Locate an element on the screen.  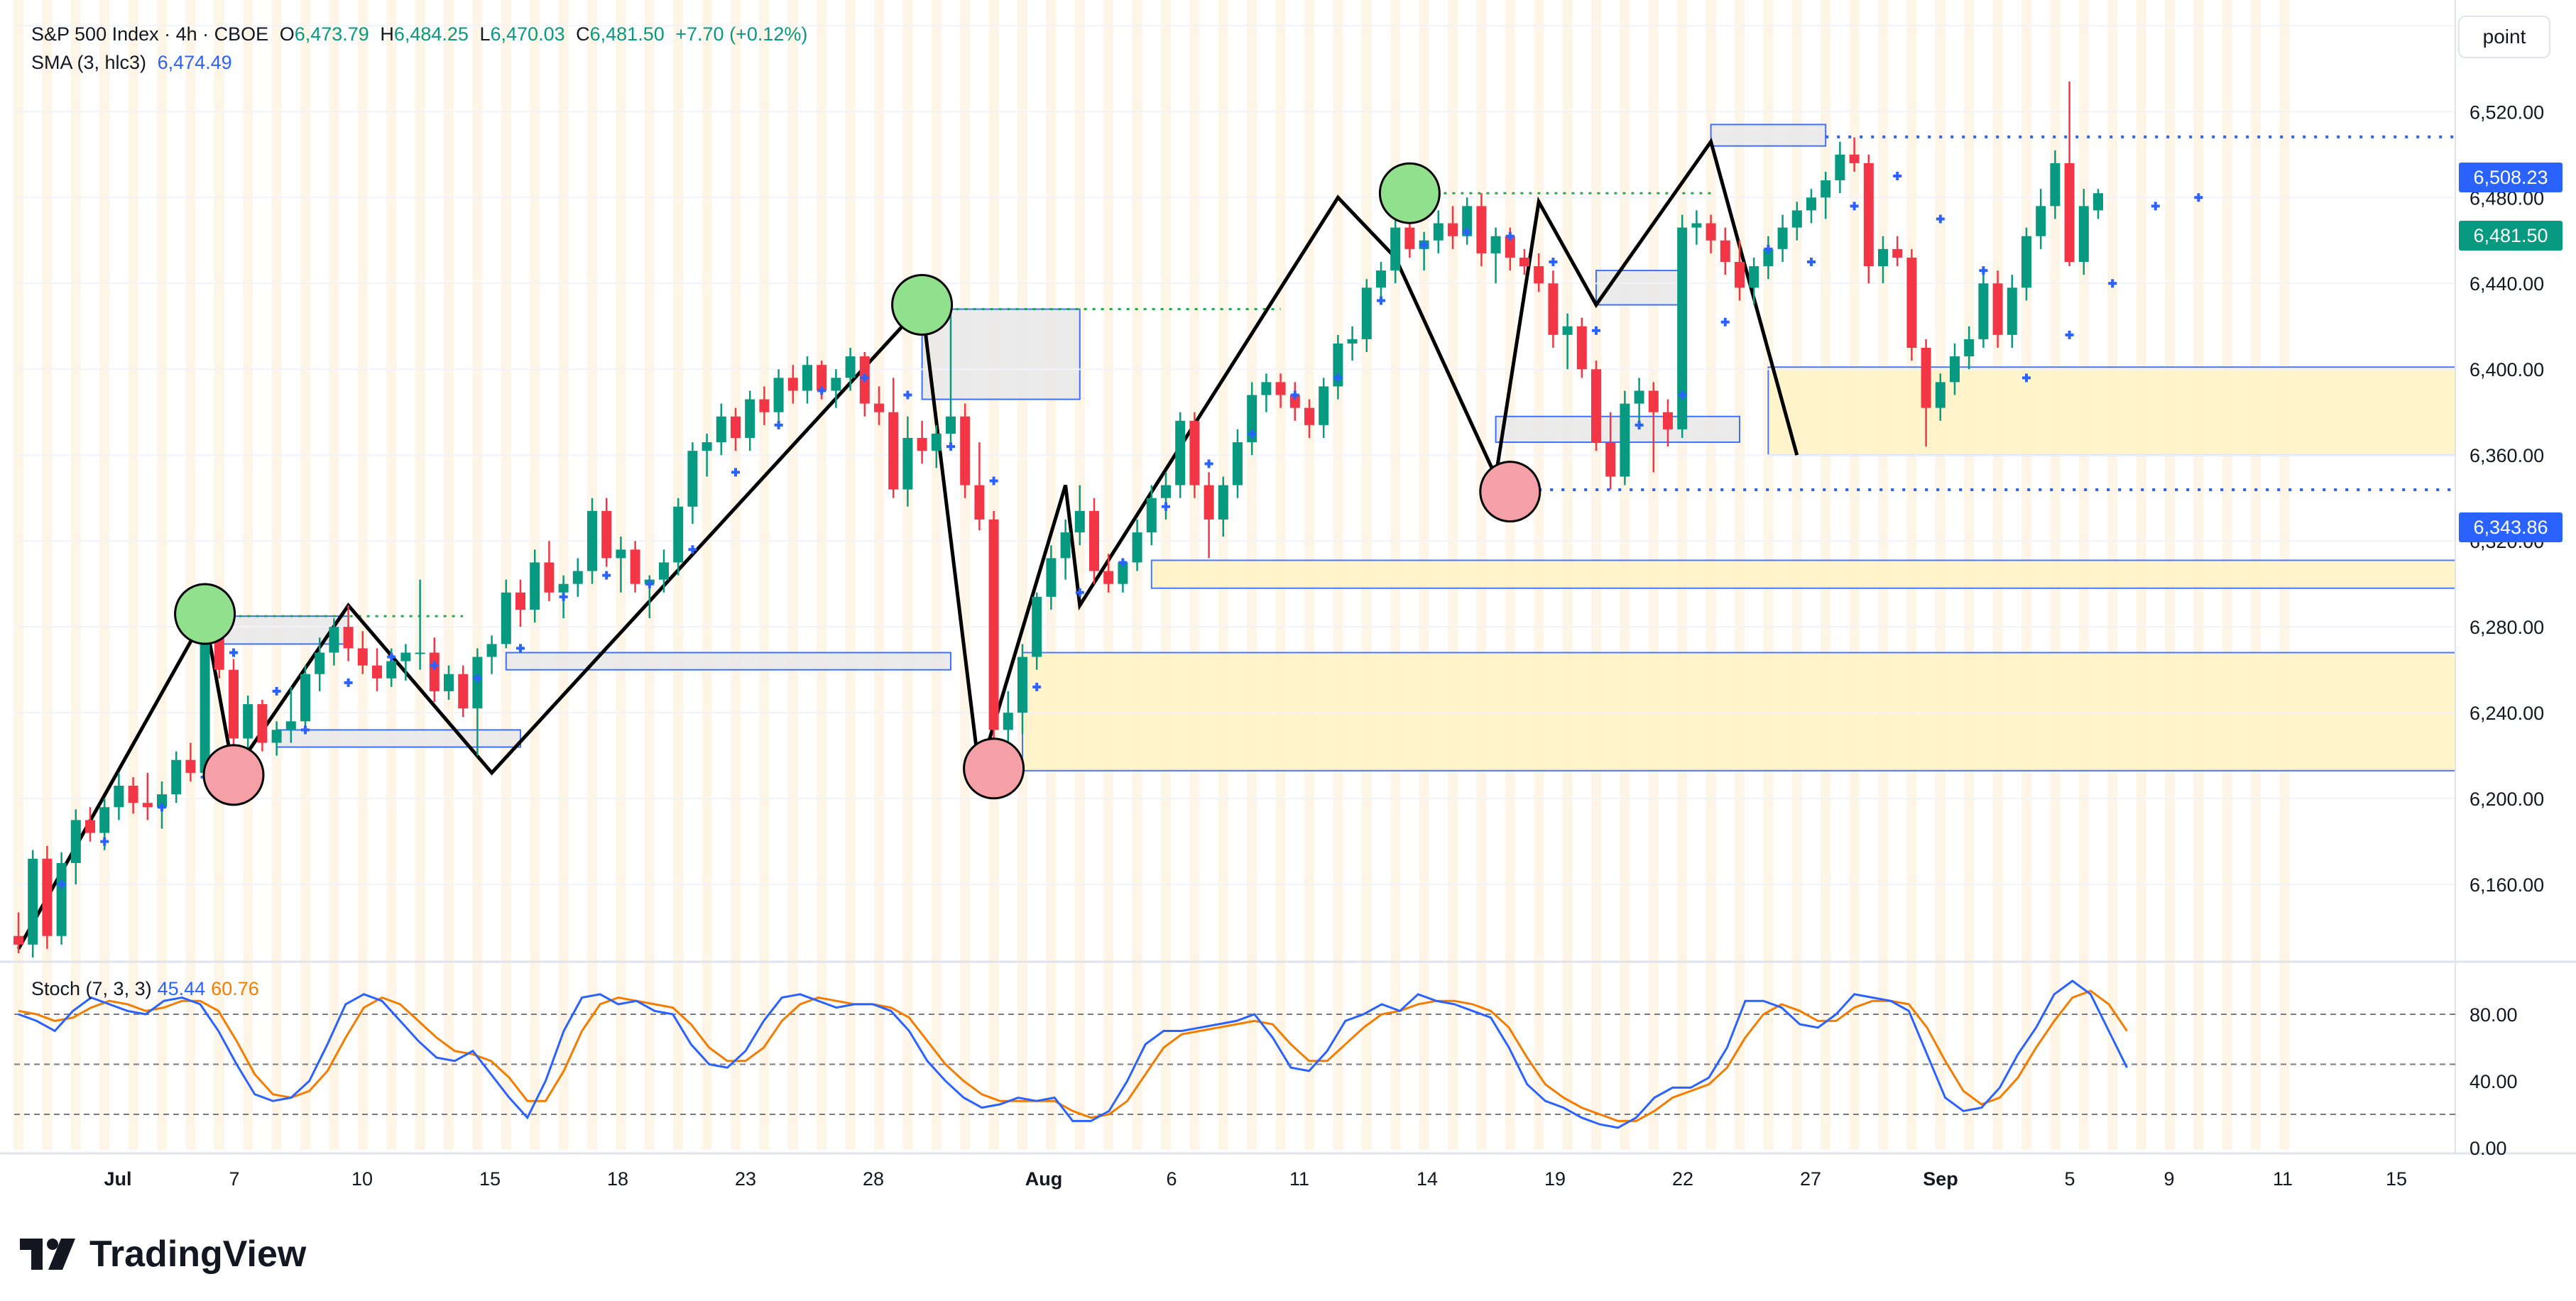
stoch-legend: Stoch (7, 3, 3) 45.44 60.76 is located at coordinates (145, 989).